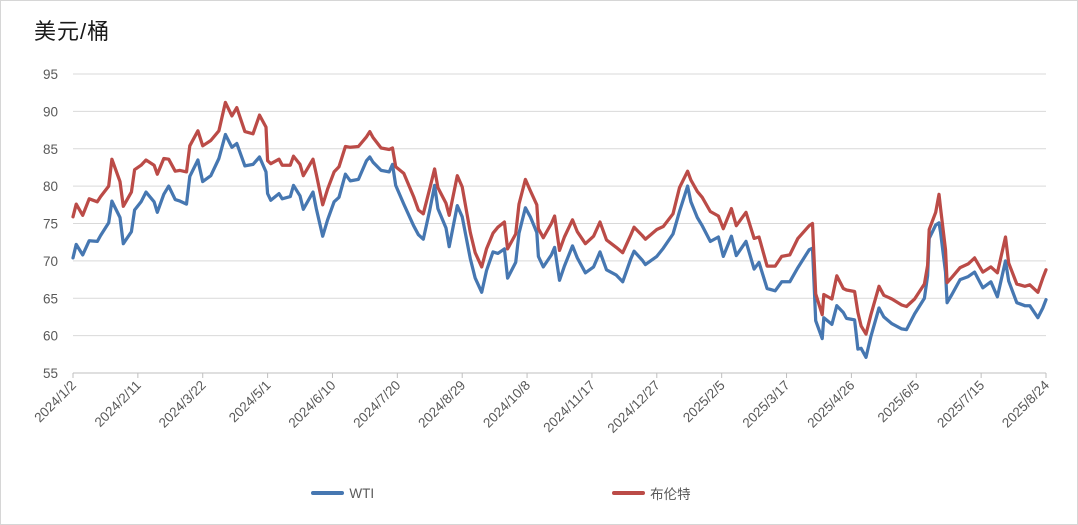 The height and width of the screenshot is (525, 1078). What do you see at coordinates (50, 224) in the screenshot?
I see `y-axis-label: 75` at bounding box center [50, 224].